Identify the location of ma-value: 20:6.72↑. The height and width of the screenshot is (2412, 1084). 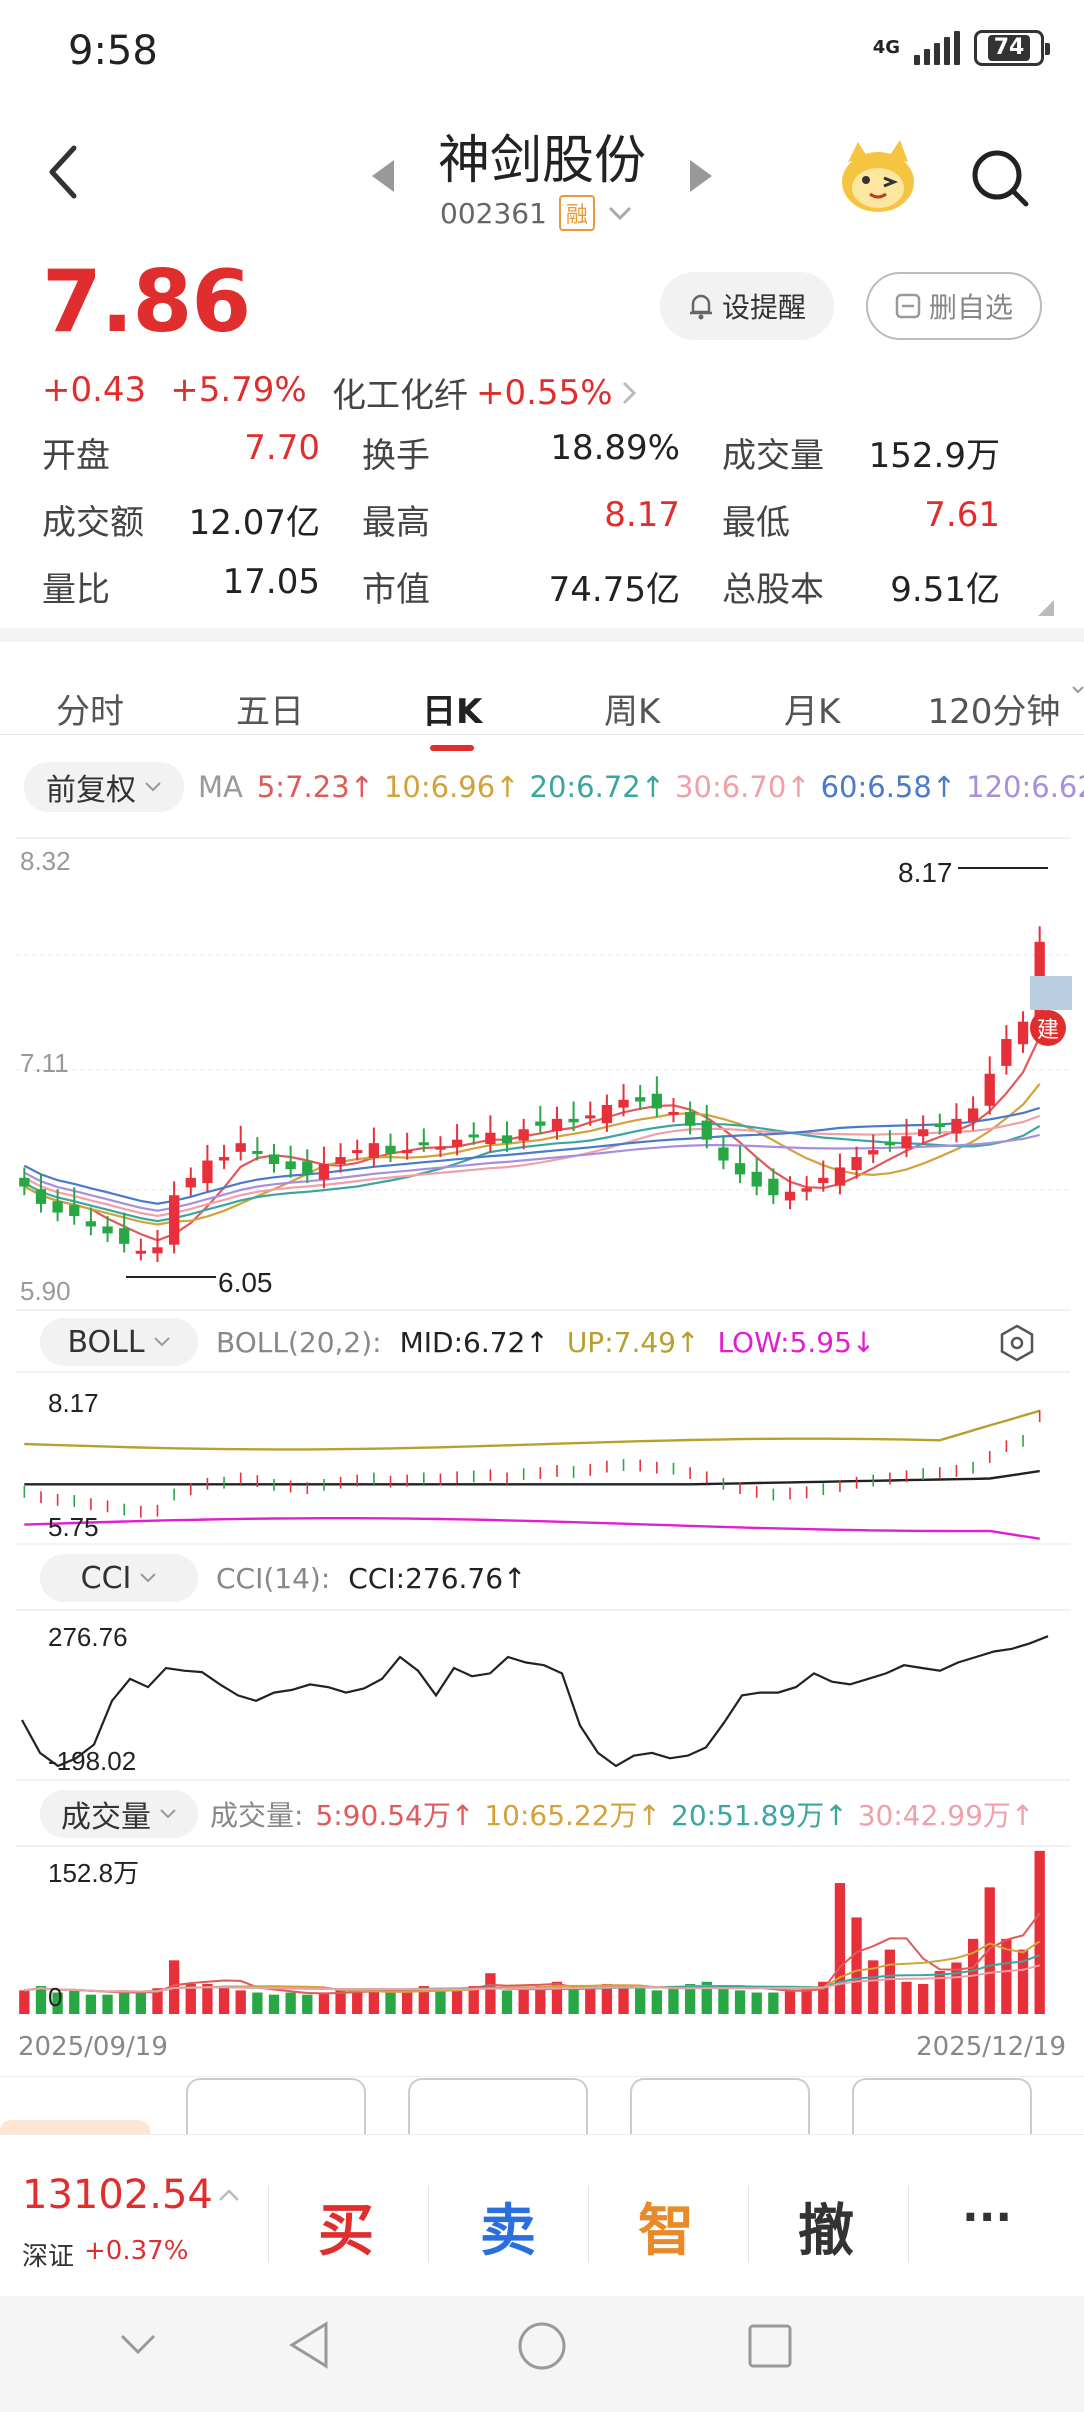
(597, 787).